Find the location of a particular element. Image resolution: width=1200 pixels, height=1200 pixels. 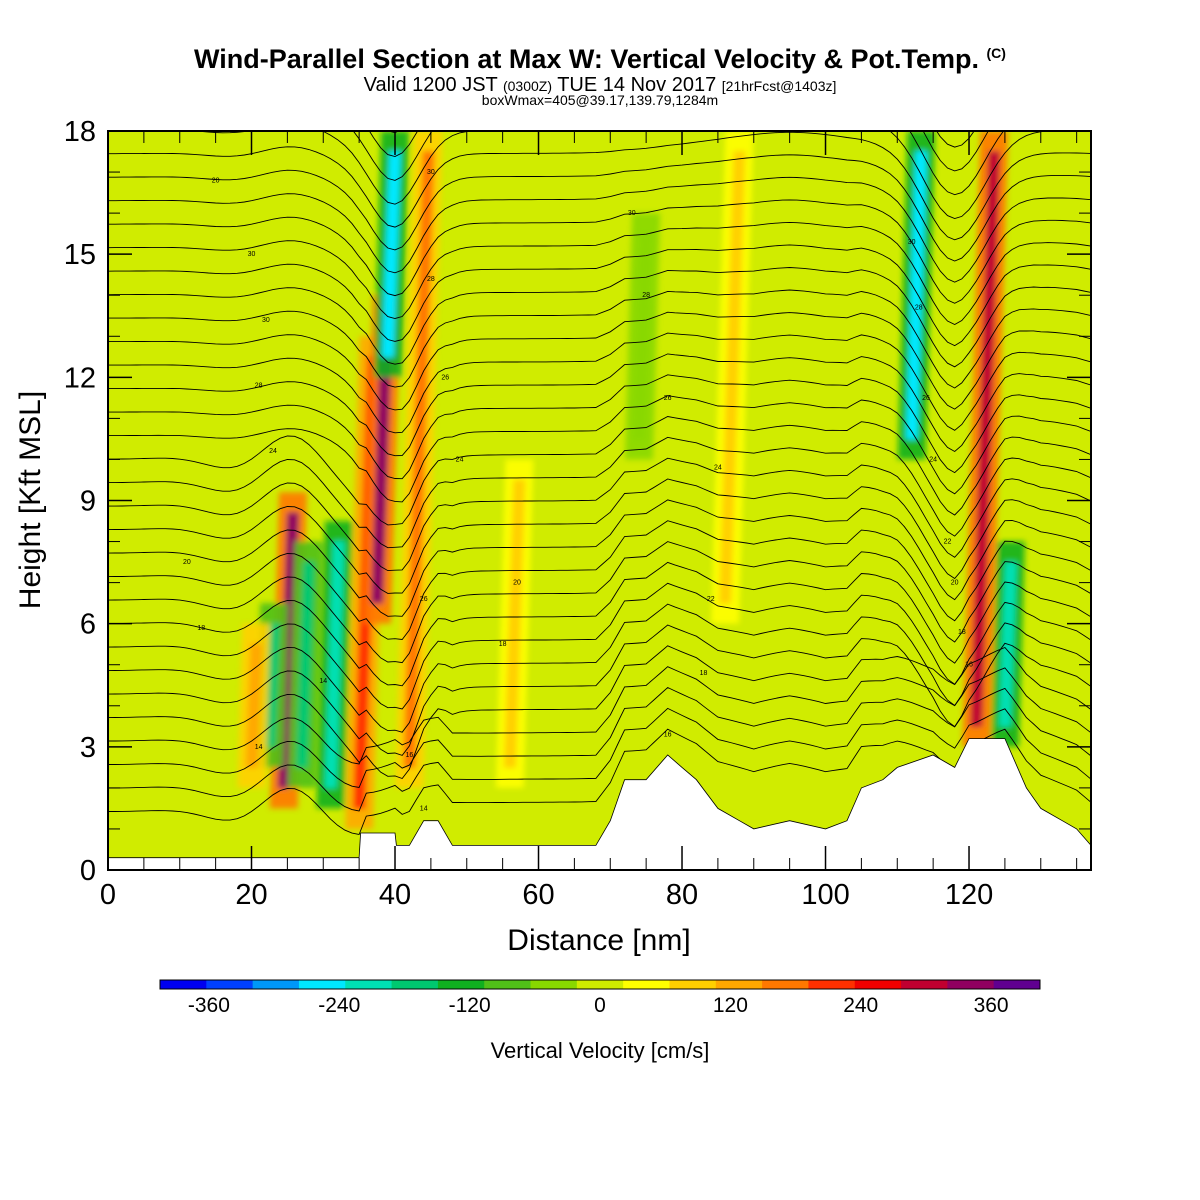

colorbar-label: Vertical Velocity [cm/s] is located at coordinates (600, 1050).